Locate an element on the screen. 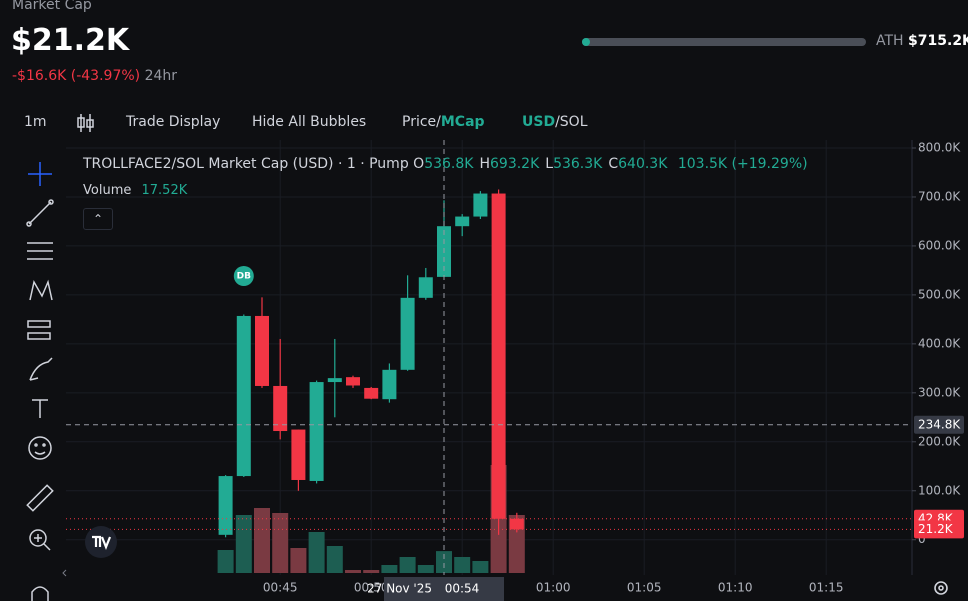 Image resolution: width=968 pixels, height=601 pixels. trade-bubble is located at coordinates (243, 276).